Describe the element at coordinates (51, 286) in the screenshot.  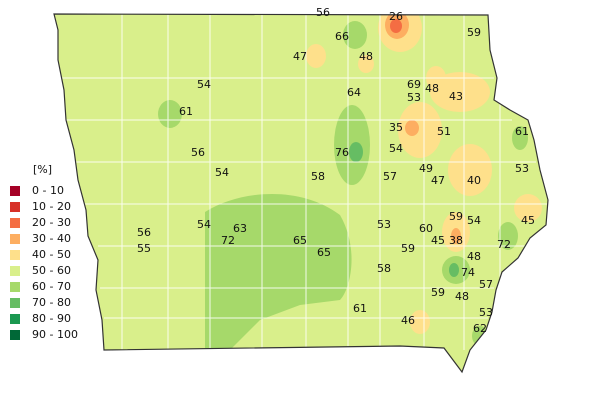
I see `legend-label: 60 - 70` at that location.